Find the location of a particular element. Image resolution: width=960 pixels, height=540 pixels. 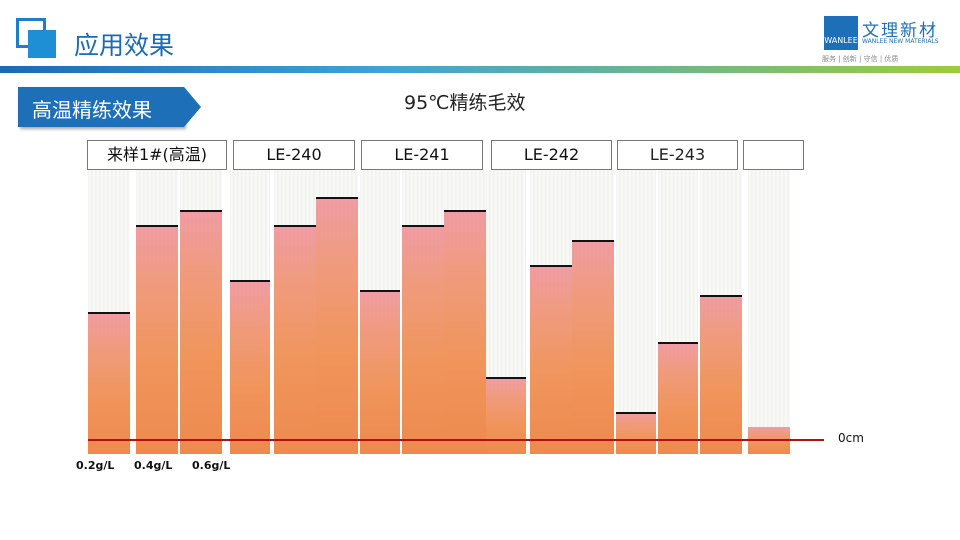

group-label-le240: LE-240 is located at coordinates (294, 155).